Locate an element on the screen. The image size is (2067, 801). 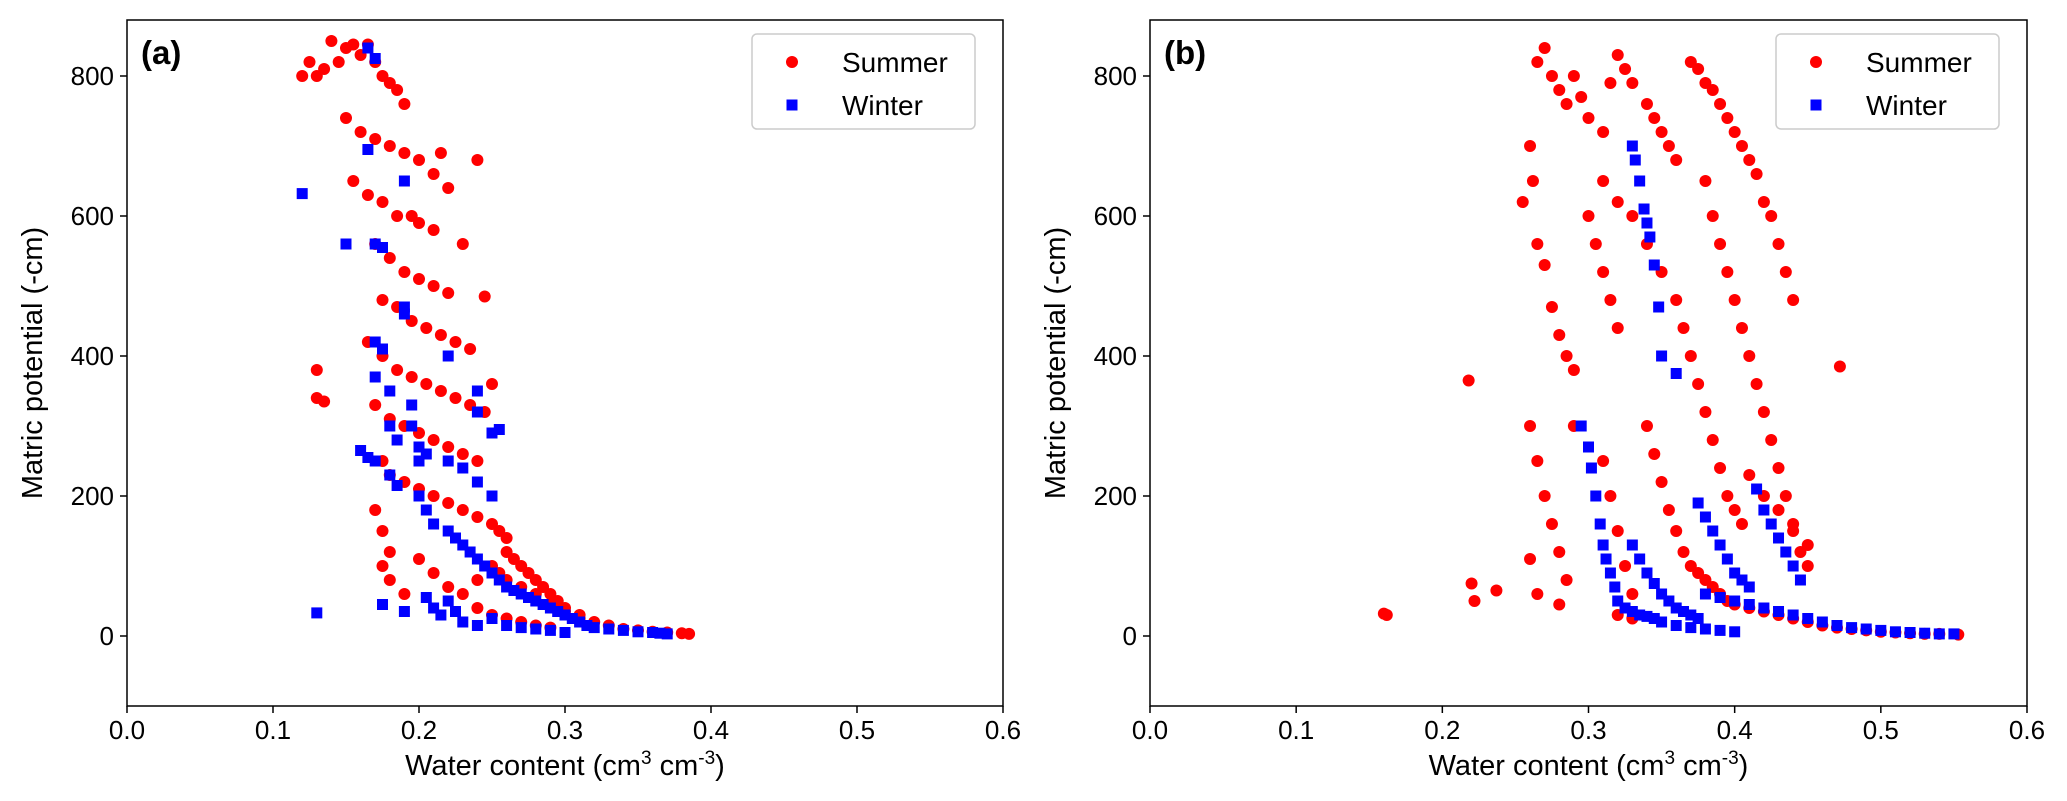
series-winter is located at coordinates (484, 341).